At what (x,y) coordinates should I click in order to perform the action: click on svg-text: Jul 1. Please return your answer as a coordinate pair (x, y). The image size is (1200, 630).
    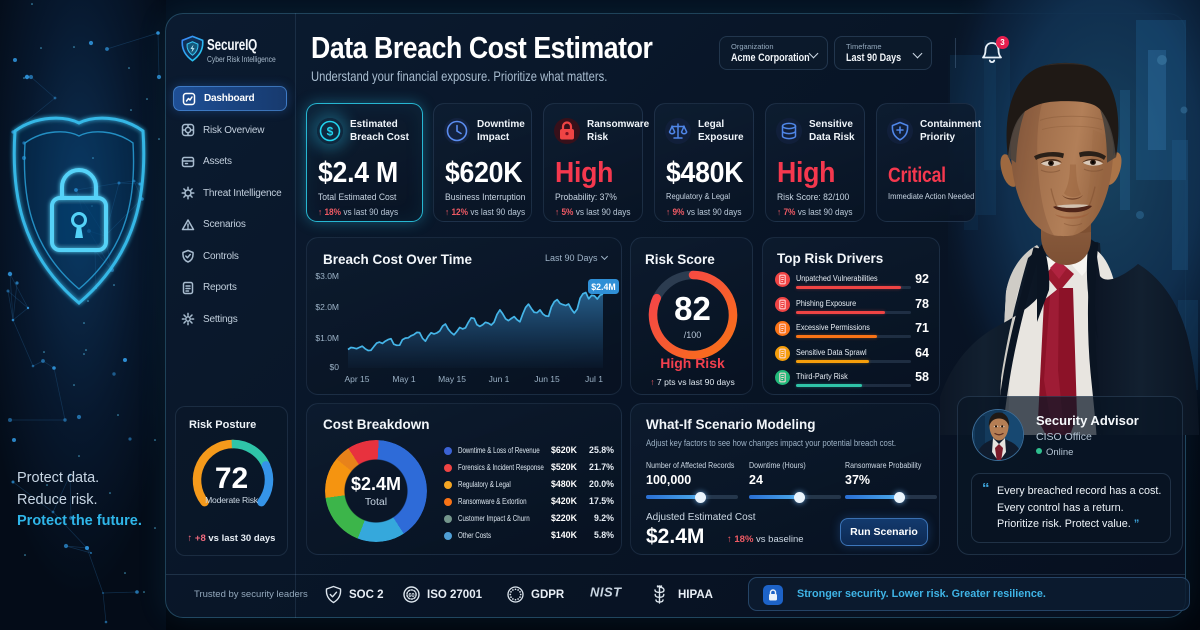
    Looking at the image, I should click on (594, 379).